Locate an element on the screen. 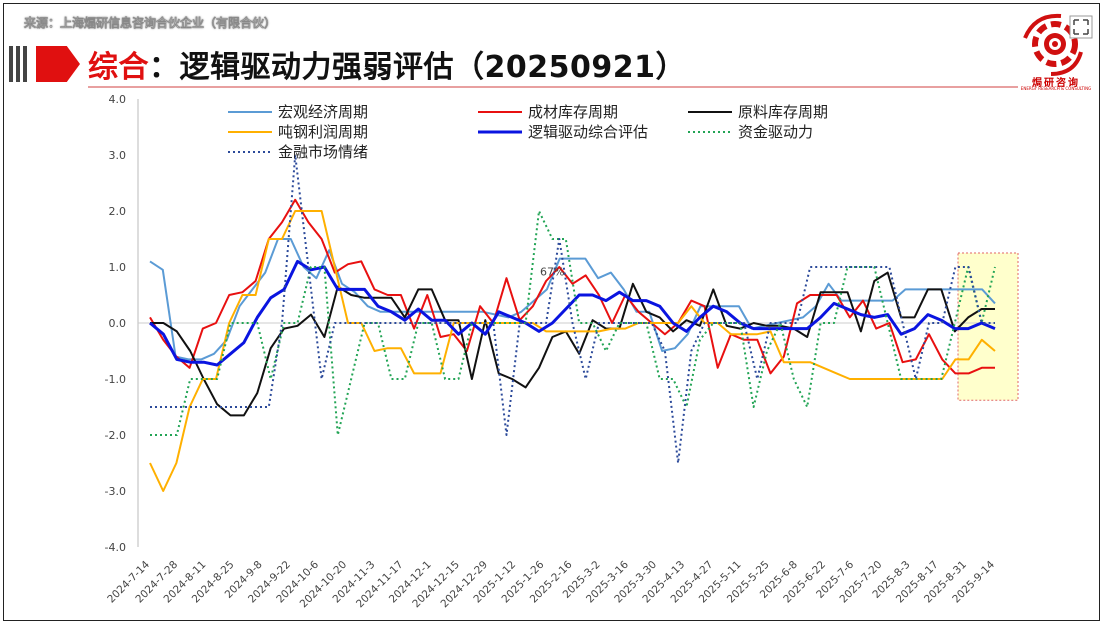  title-highlight: 综合 is located at coordinates (118, 67).